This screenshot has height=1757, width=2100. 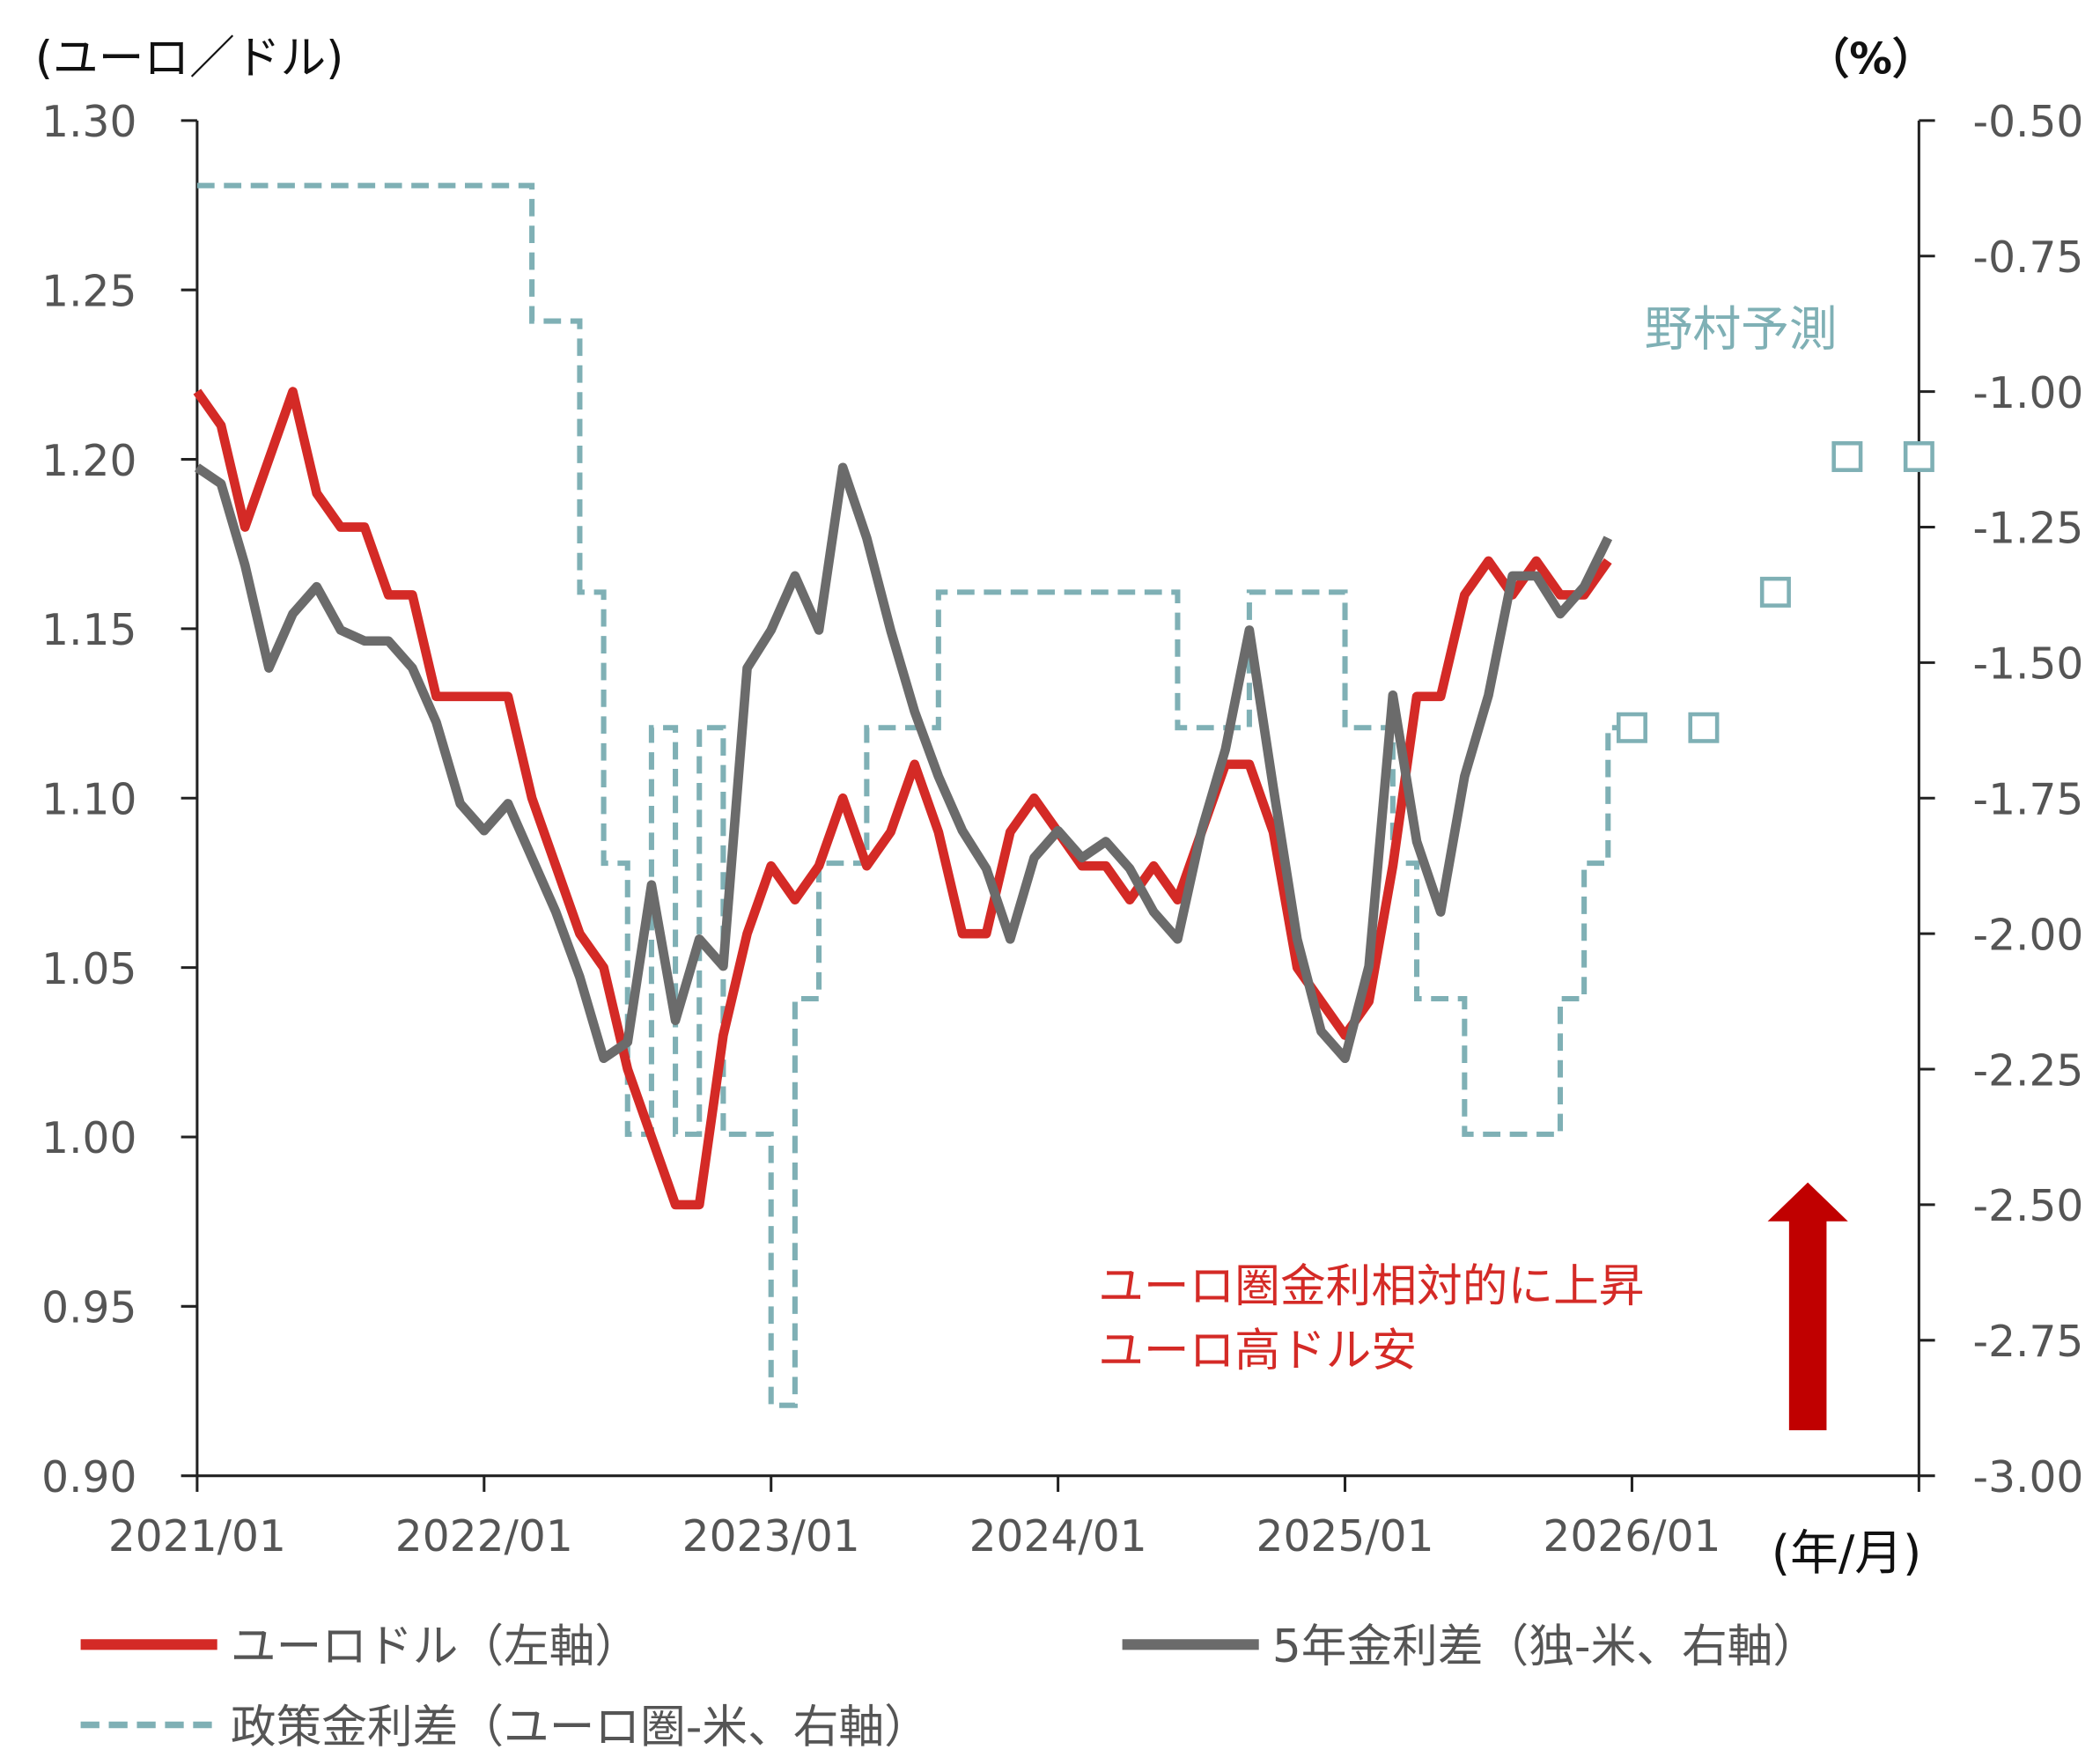 What do you see at coordinates (771, 1536) in the screenshot?
I see `x-tick-label: 2023/01` at bounding box center [771, 1536].